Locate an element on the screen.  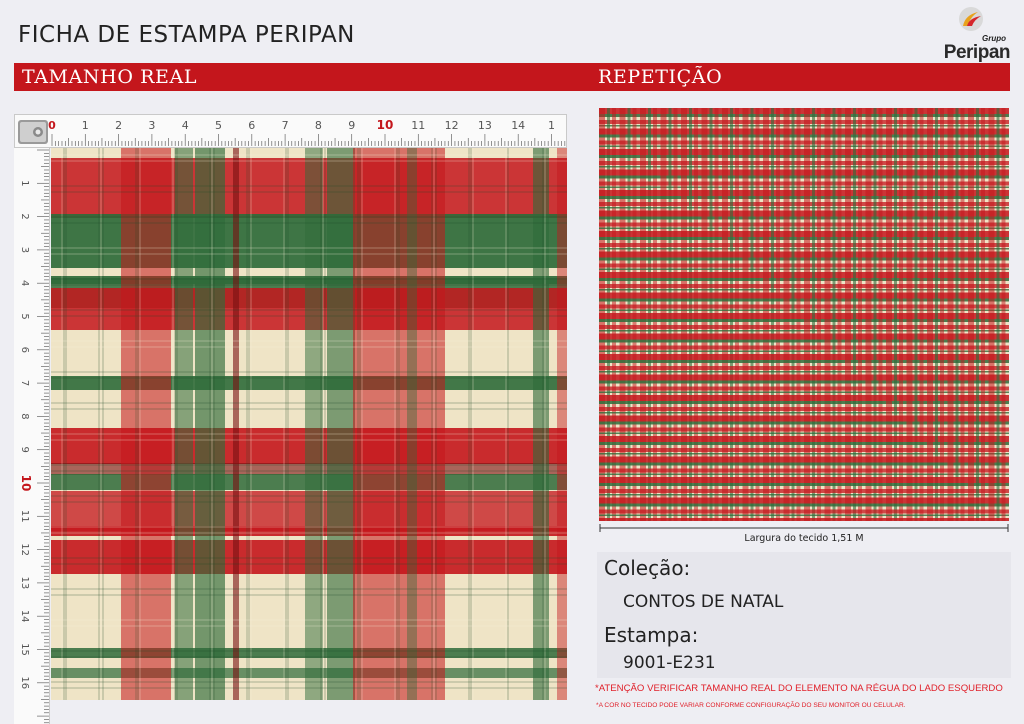
ruler-top-label: 0 is located at coordinates (52, 125).